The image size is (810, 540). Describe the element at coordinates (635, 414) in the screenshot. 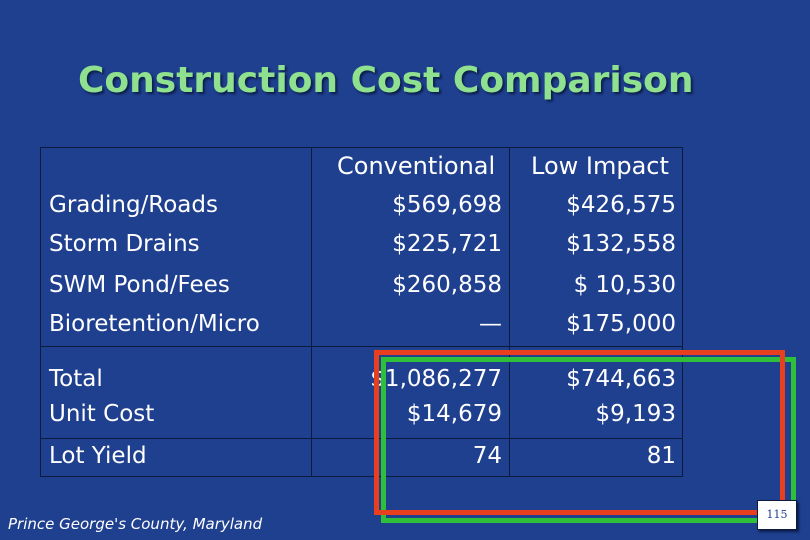

I see `low-impact-value: $9,193` at that location.